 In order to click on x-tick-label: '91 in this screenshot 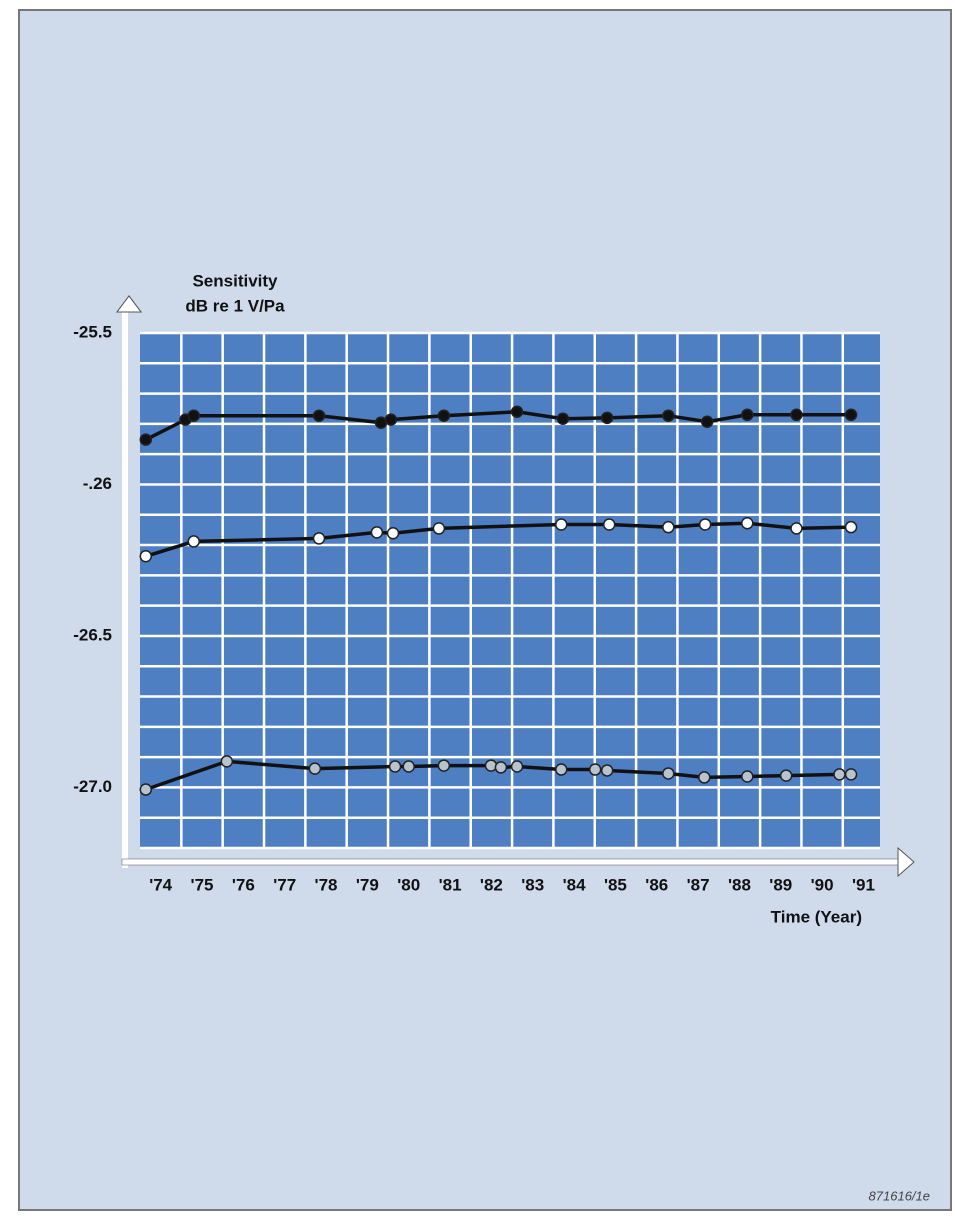, I will do `click(863, 884)`.